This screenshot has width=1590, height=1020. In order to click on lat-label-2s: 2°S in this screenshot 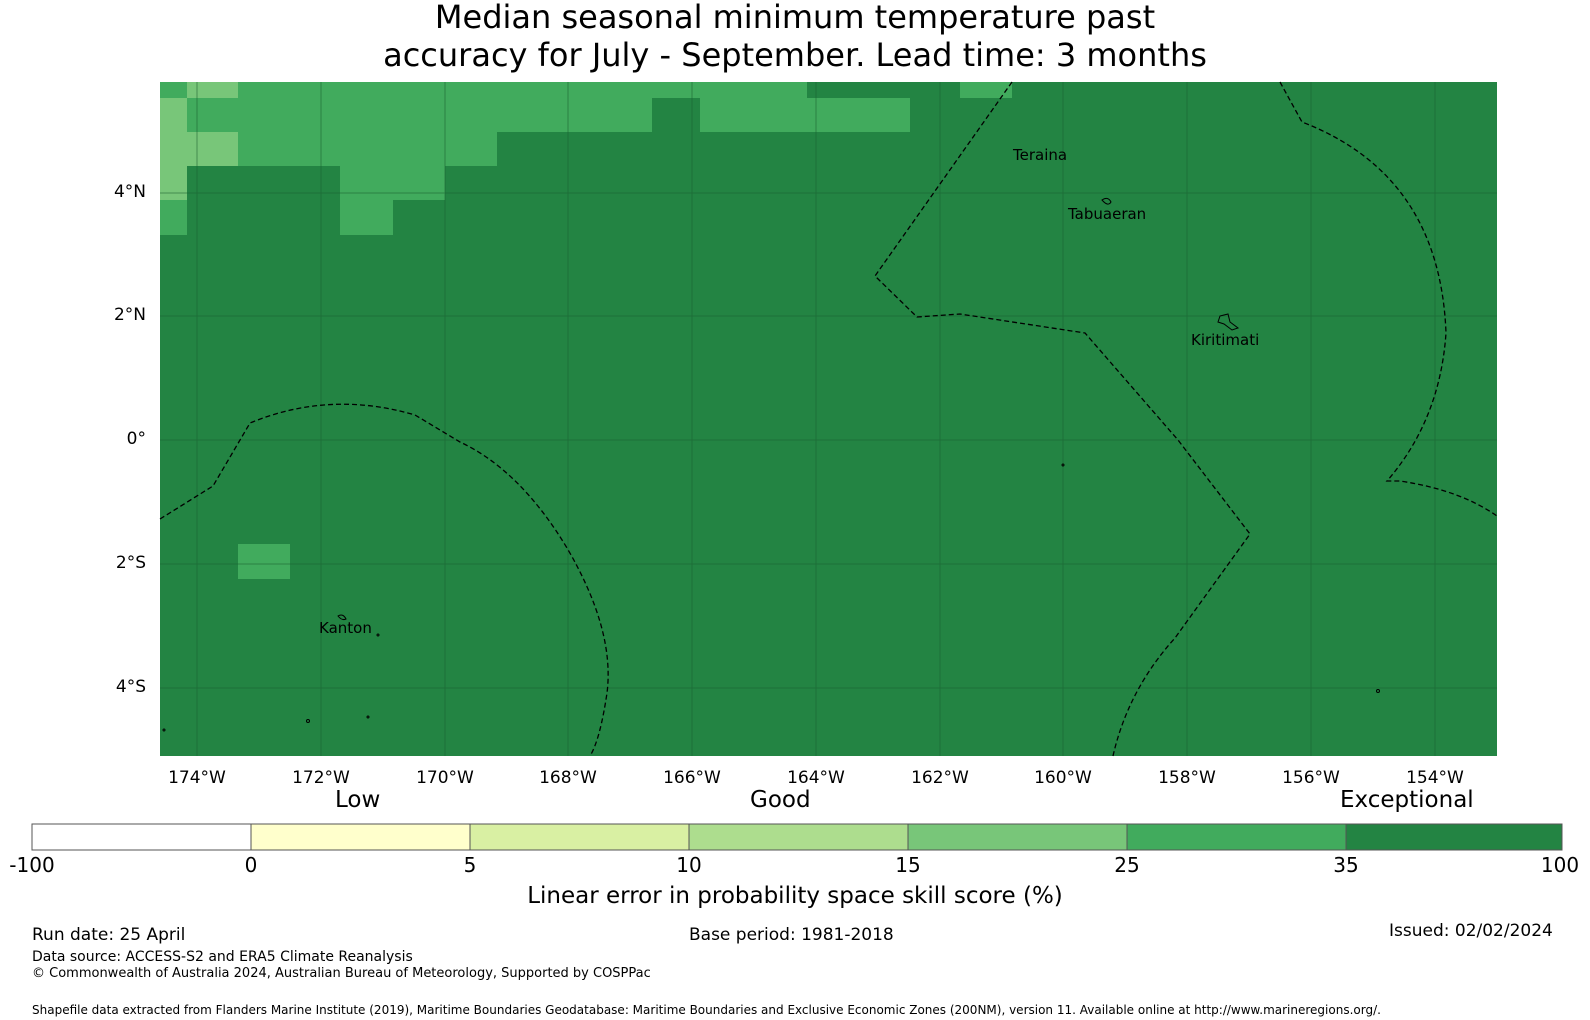, I will do `click(130, 563)`.